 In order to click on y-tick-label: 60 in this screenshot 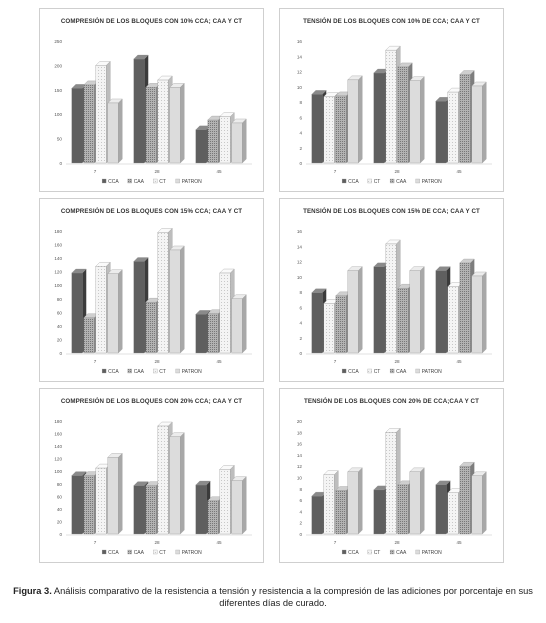, I will do `click(60, 312)`.